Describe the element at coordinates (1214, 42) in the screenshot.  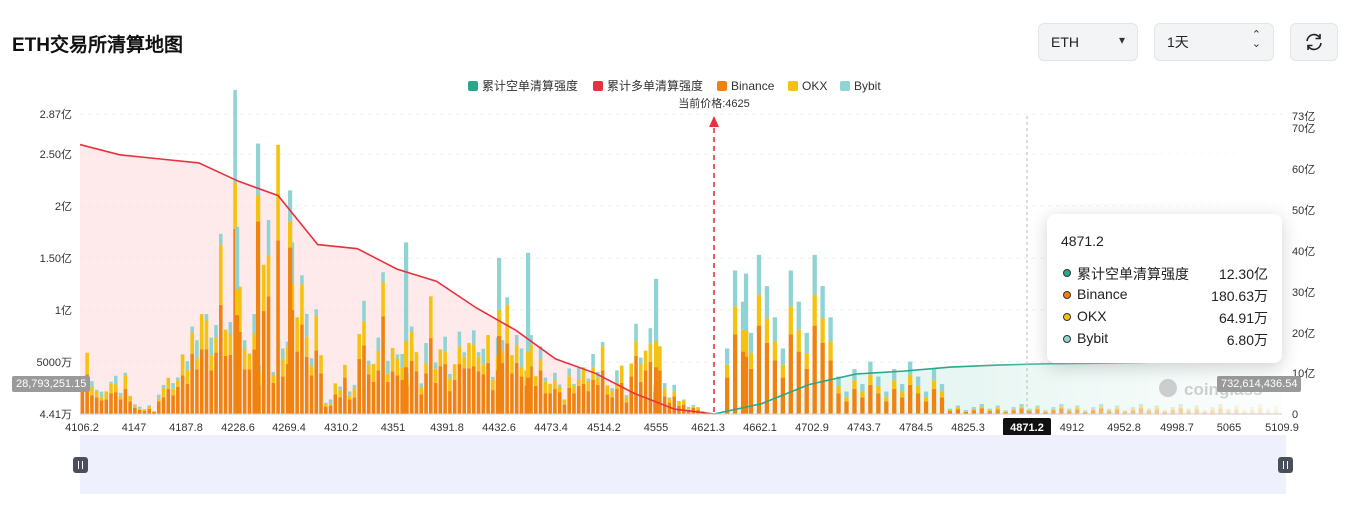
I see `range-select: 1天 ⌃ ⌄` at that location.